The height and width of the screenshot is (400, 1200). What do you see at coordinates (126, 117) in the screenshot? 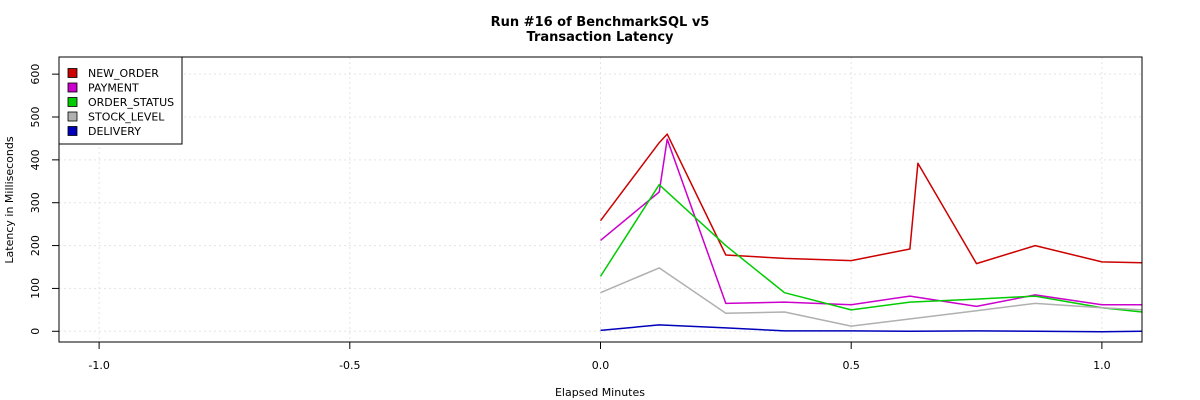
I see `legend-label-stock-level: STOCK_LEVEL` at bounding box center [126, 117].